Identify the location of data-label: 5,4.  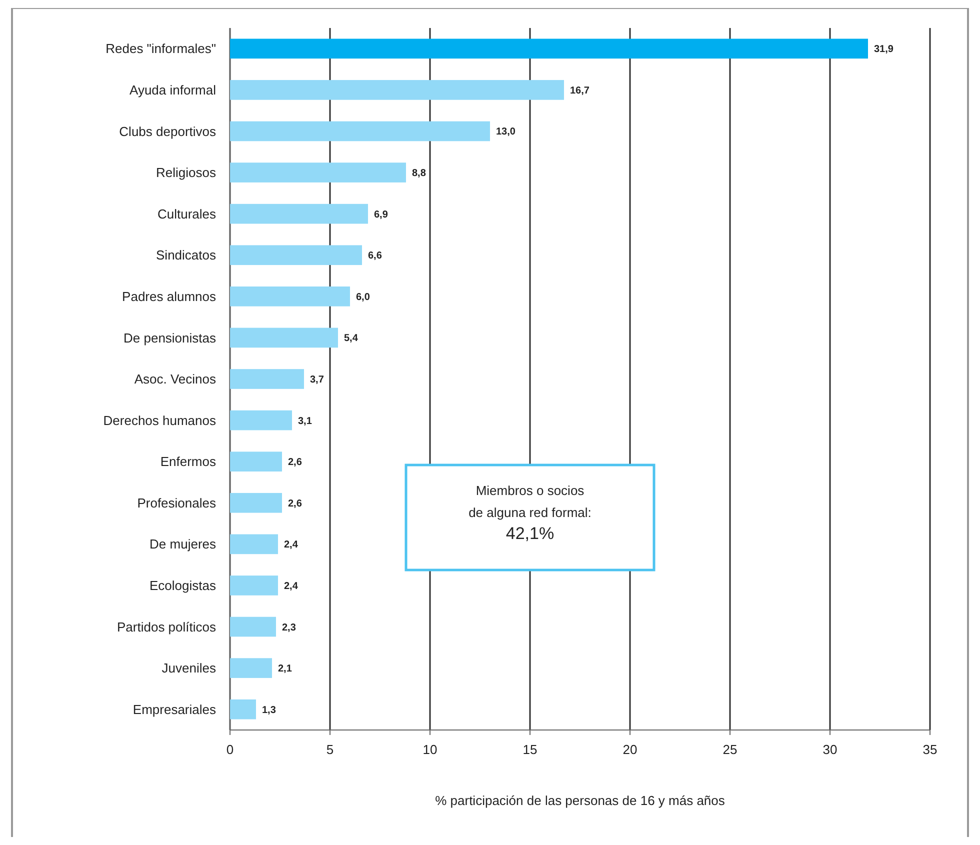
(351, 338).